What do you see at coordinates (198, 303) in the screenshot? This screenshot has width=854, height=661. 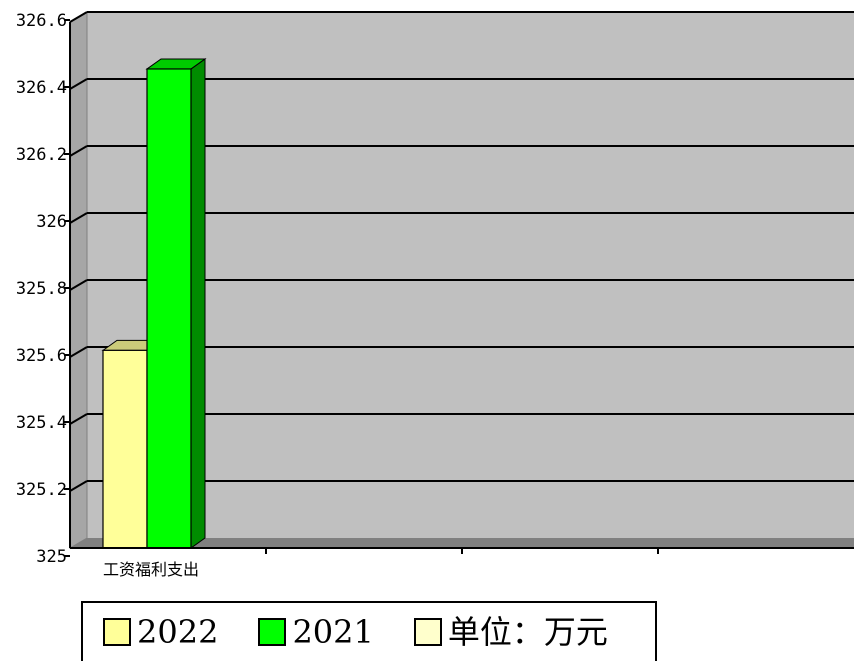 I see `bar-2021-side` at bounding box center [198, 303].